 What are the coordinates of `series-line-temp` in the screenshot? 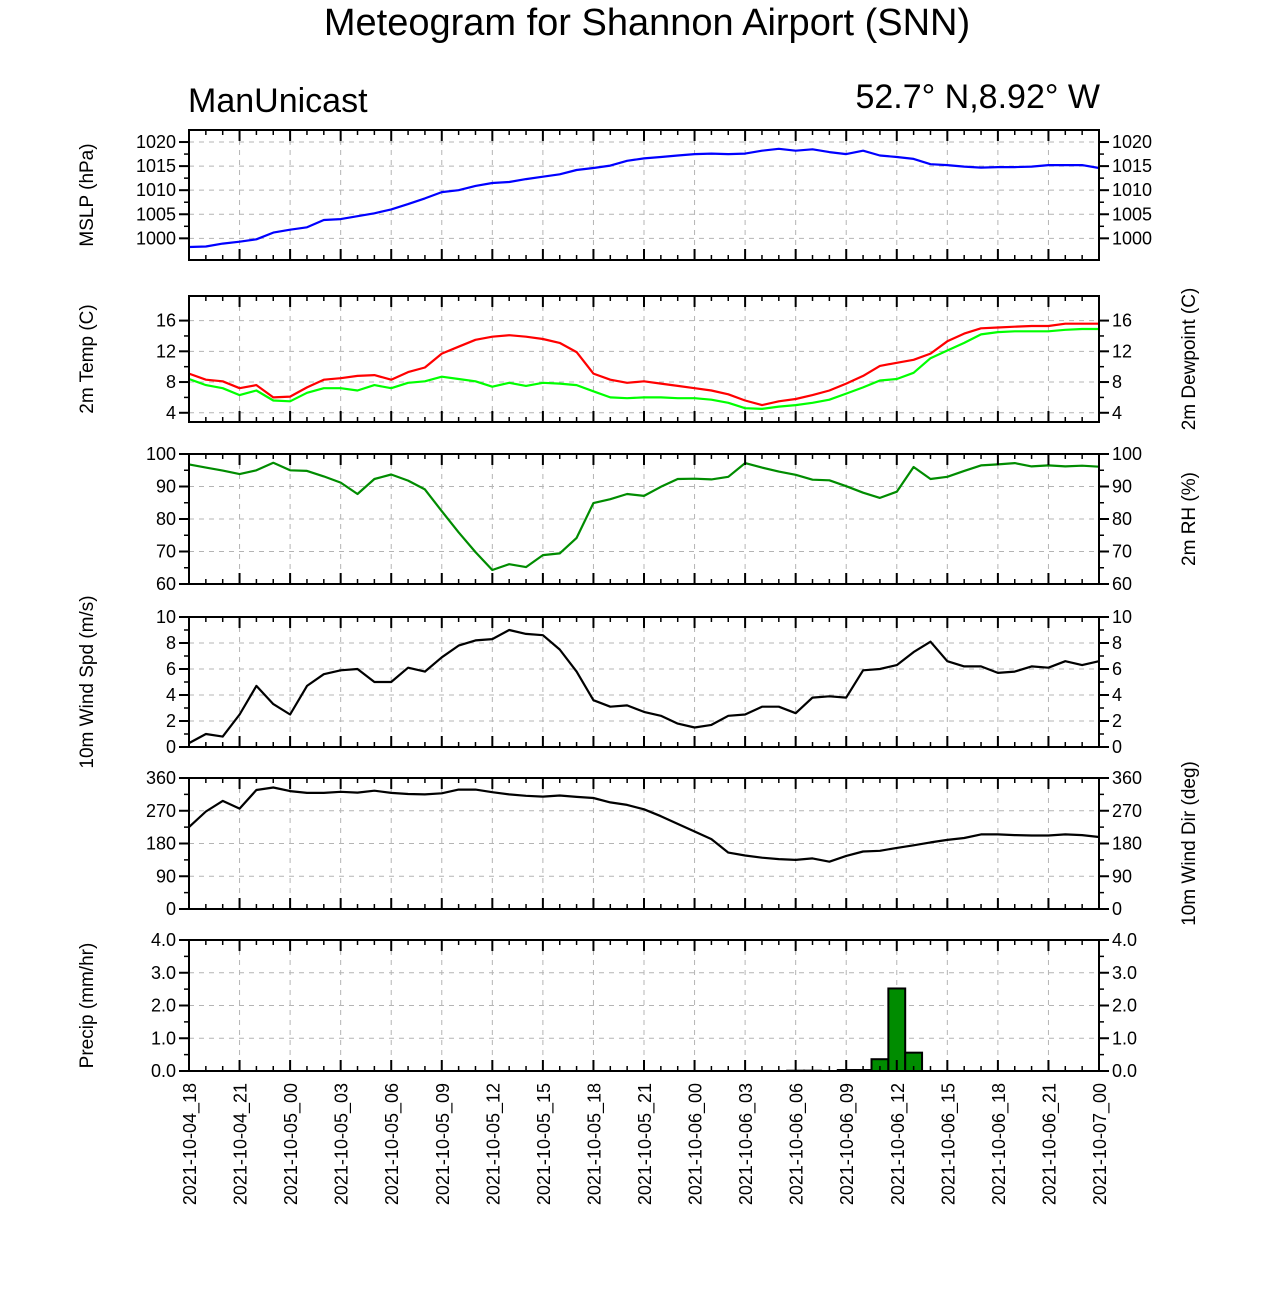 It's located at (643, 364).